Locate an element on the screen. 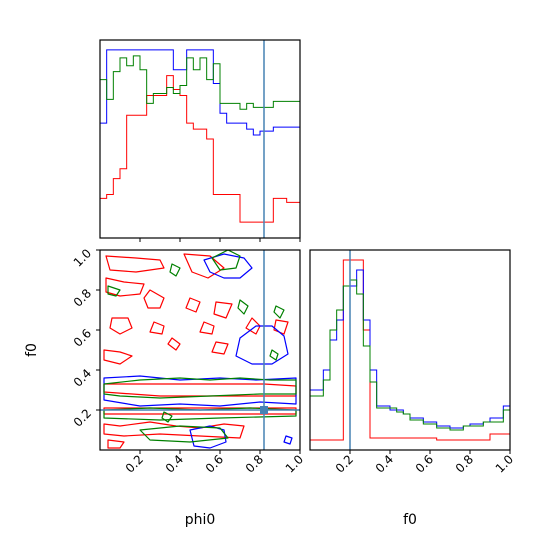  y-axis-label-f0: f0 is located at coordinates (32, 350).